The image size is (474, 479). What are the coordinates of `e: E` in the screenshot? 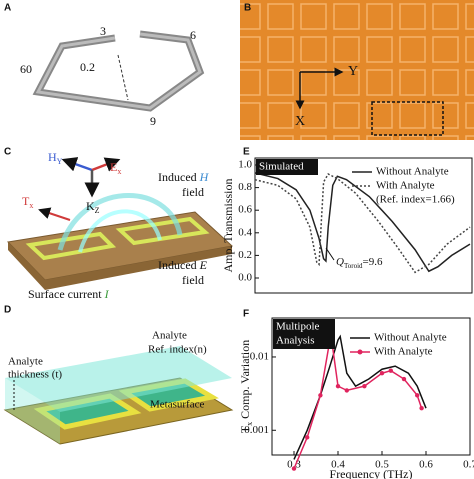 It's located at (113, 167).